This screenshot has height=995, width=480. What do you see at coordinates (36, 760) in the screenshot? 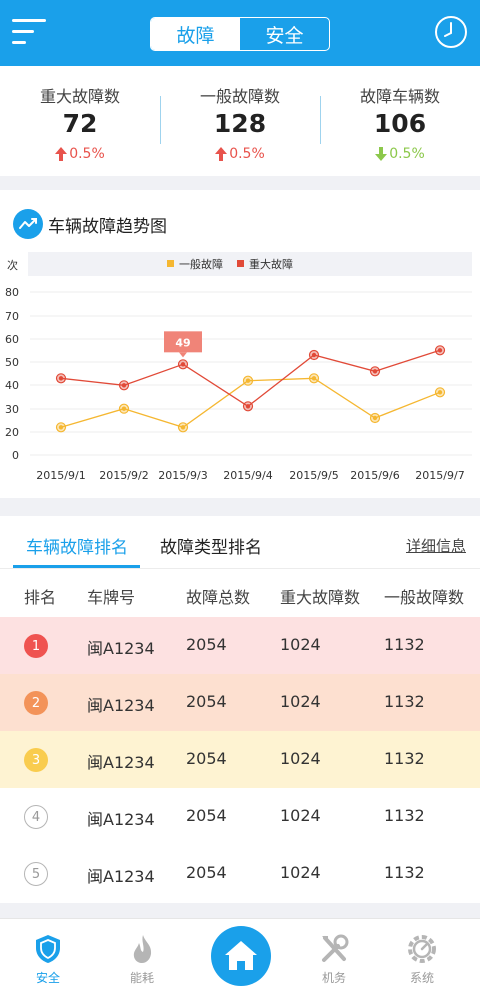
I see `rank-badge: 3` at bounding box center [36, 760].